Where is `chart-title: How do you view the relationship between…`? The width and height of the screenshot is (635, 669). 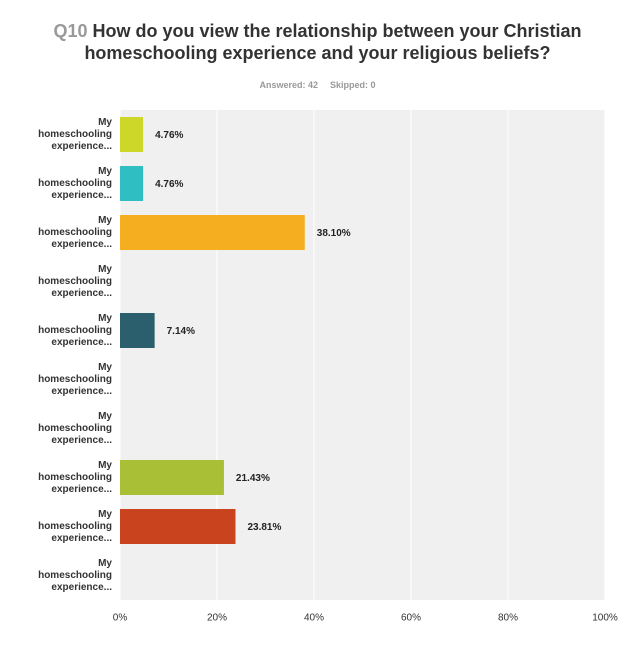 chart-title: How do you view the relationship between… is located at coordinates (333, 42).